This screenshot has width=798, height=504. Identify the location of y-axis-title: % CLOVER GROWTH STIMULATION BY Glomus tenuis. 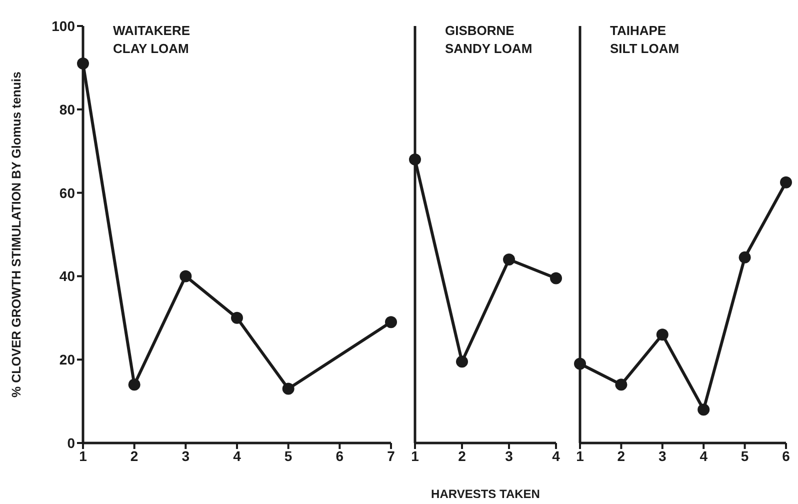
(16, 234).